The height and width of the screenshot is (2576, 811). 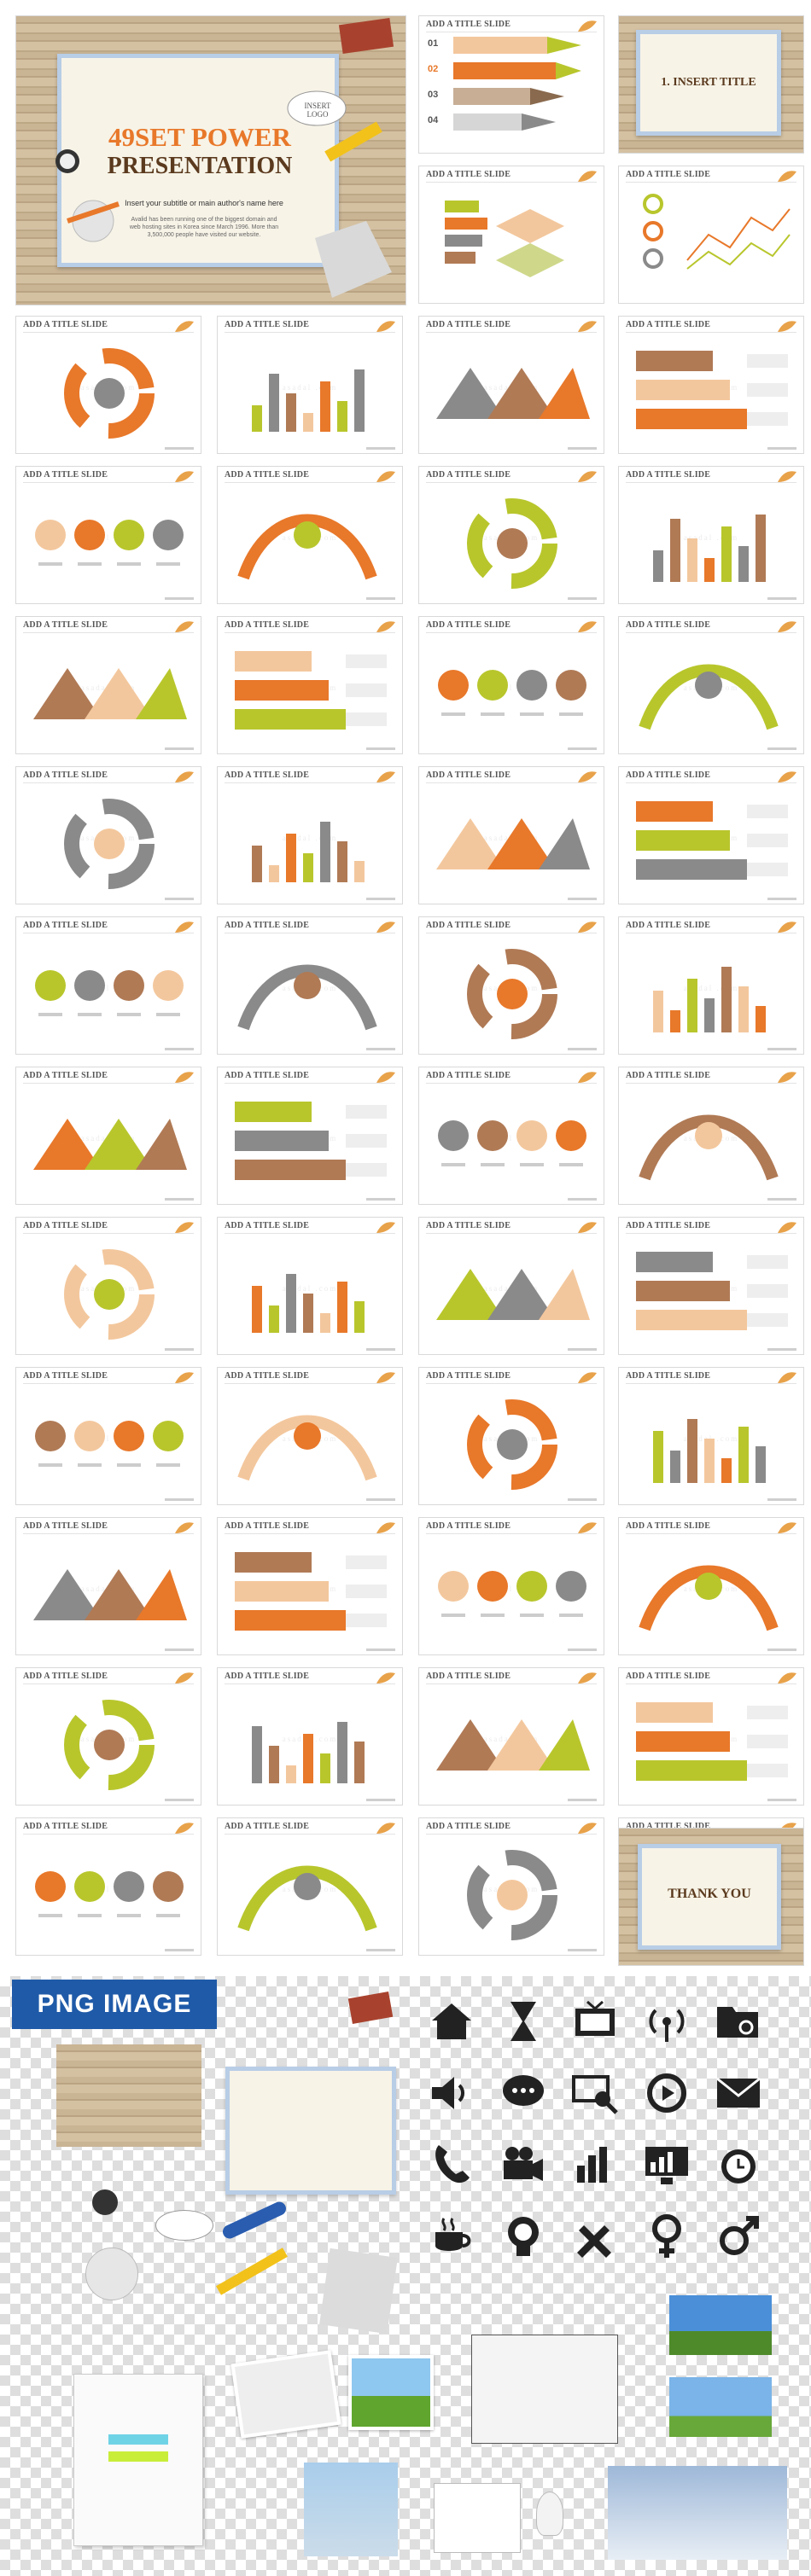 What do you see at coordinates (452, 2021) in the screenshot?
I see `home-icon` at bounding box center [452, 2021].